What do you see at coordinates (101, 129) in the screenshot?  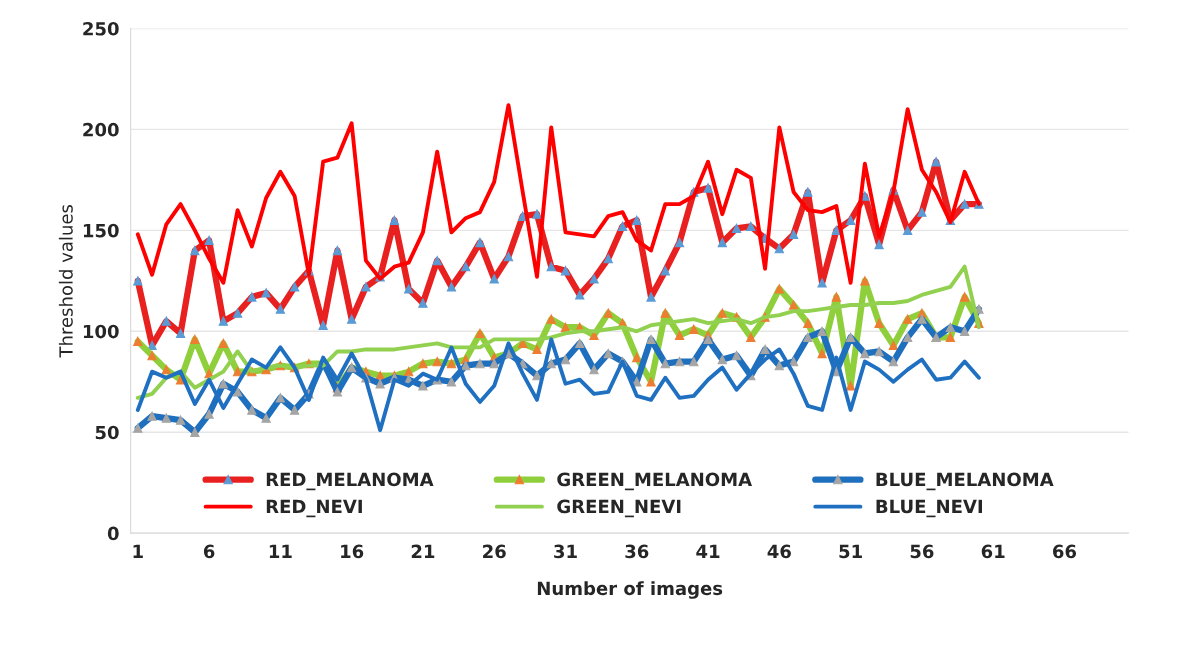 I see `y-tick-label: 200` at bounding box center [101, 129].